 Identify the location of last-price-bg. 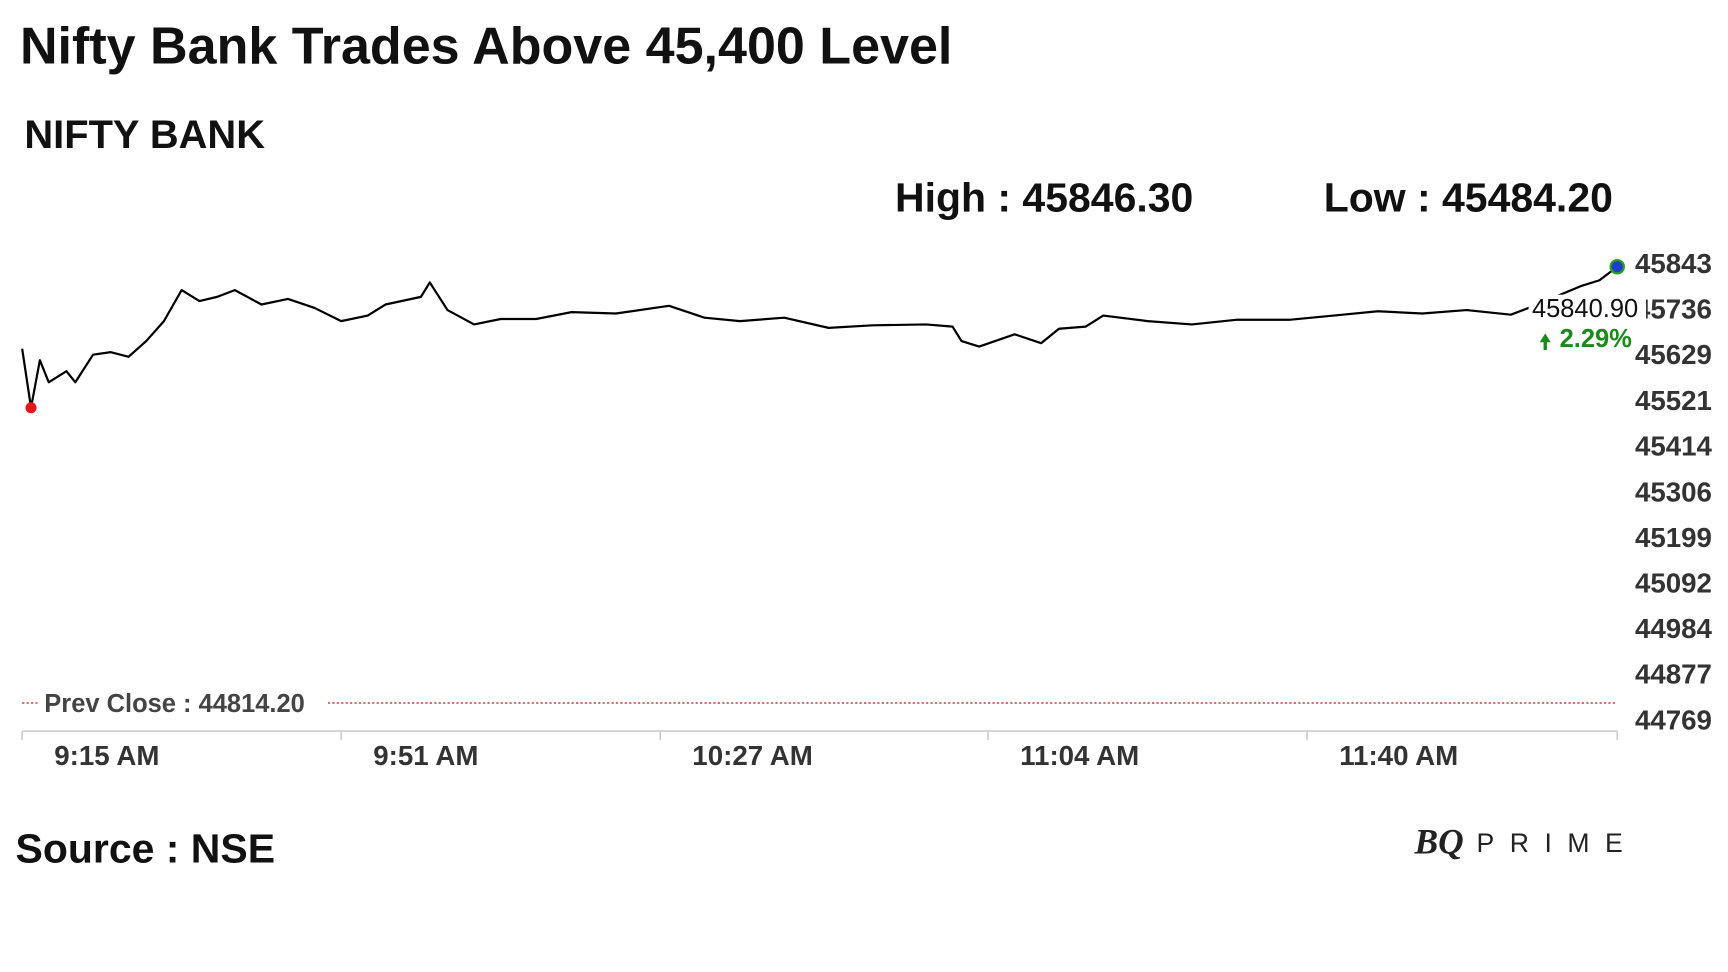
(1587, 309).